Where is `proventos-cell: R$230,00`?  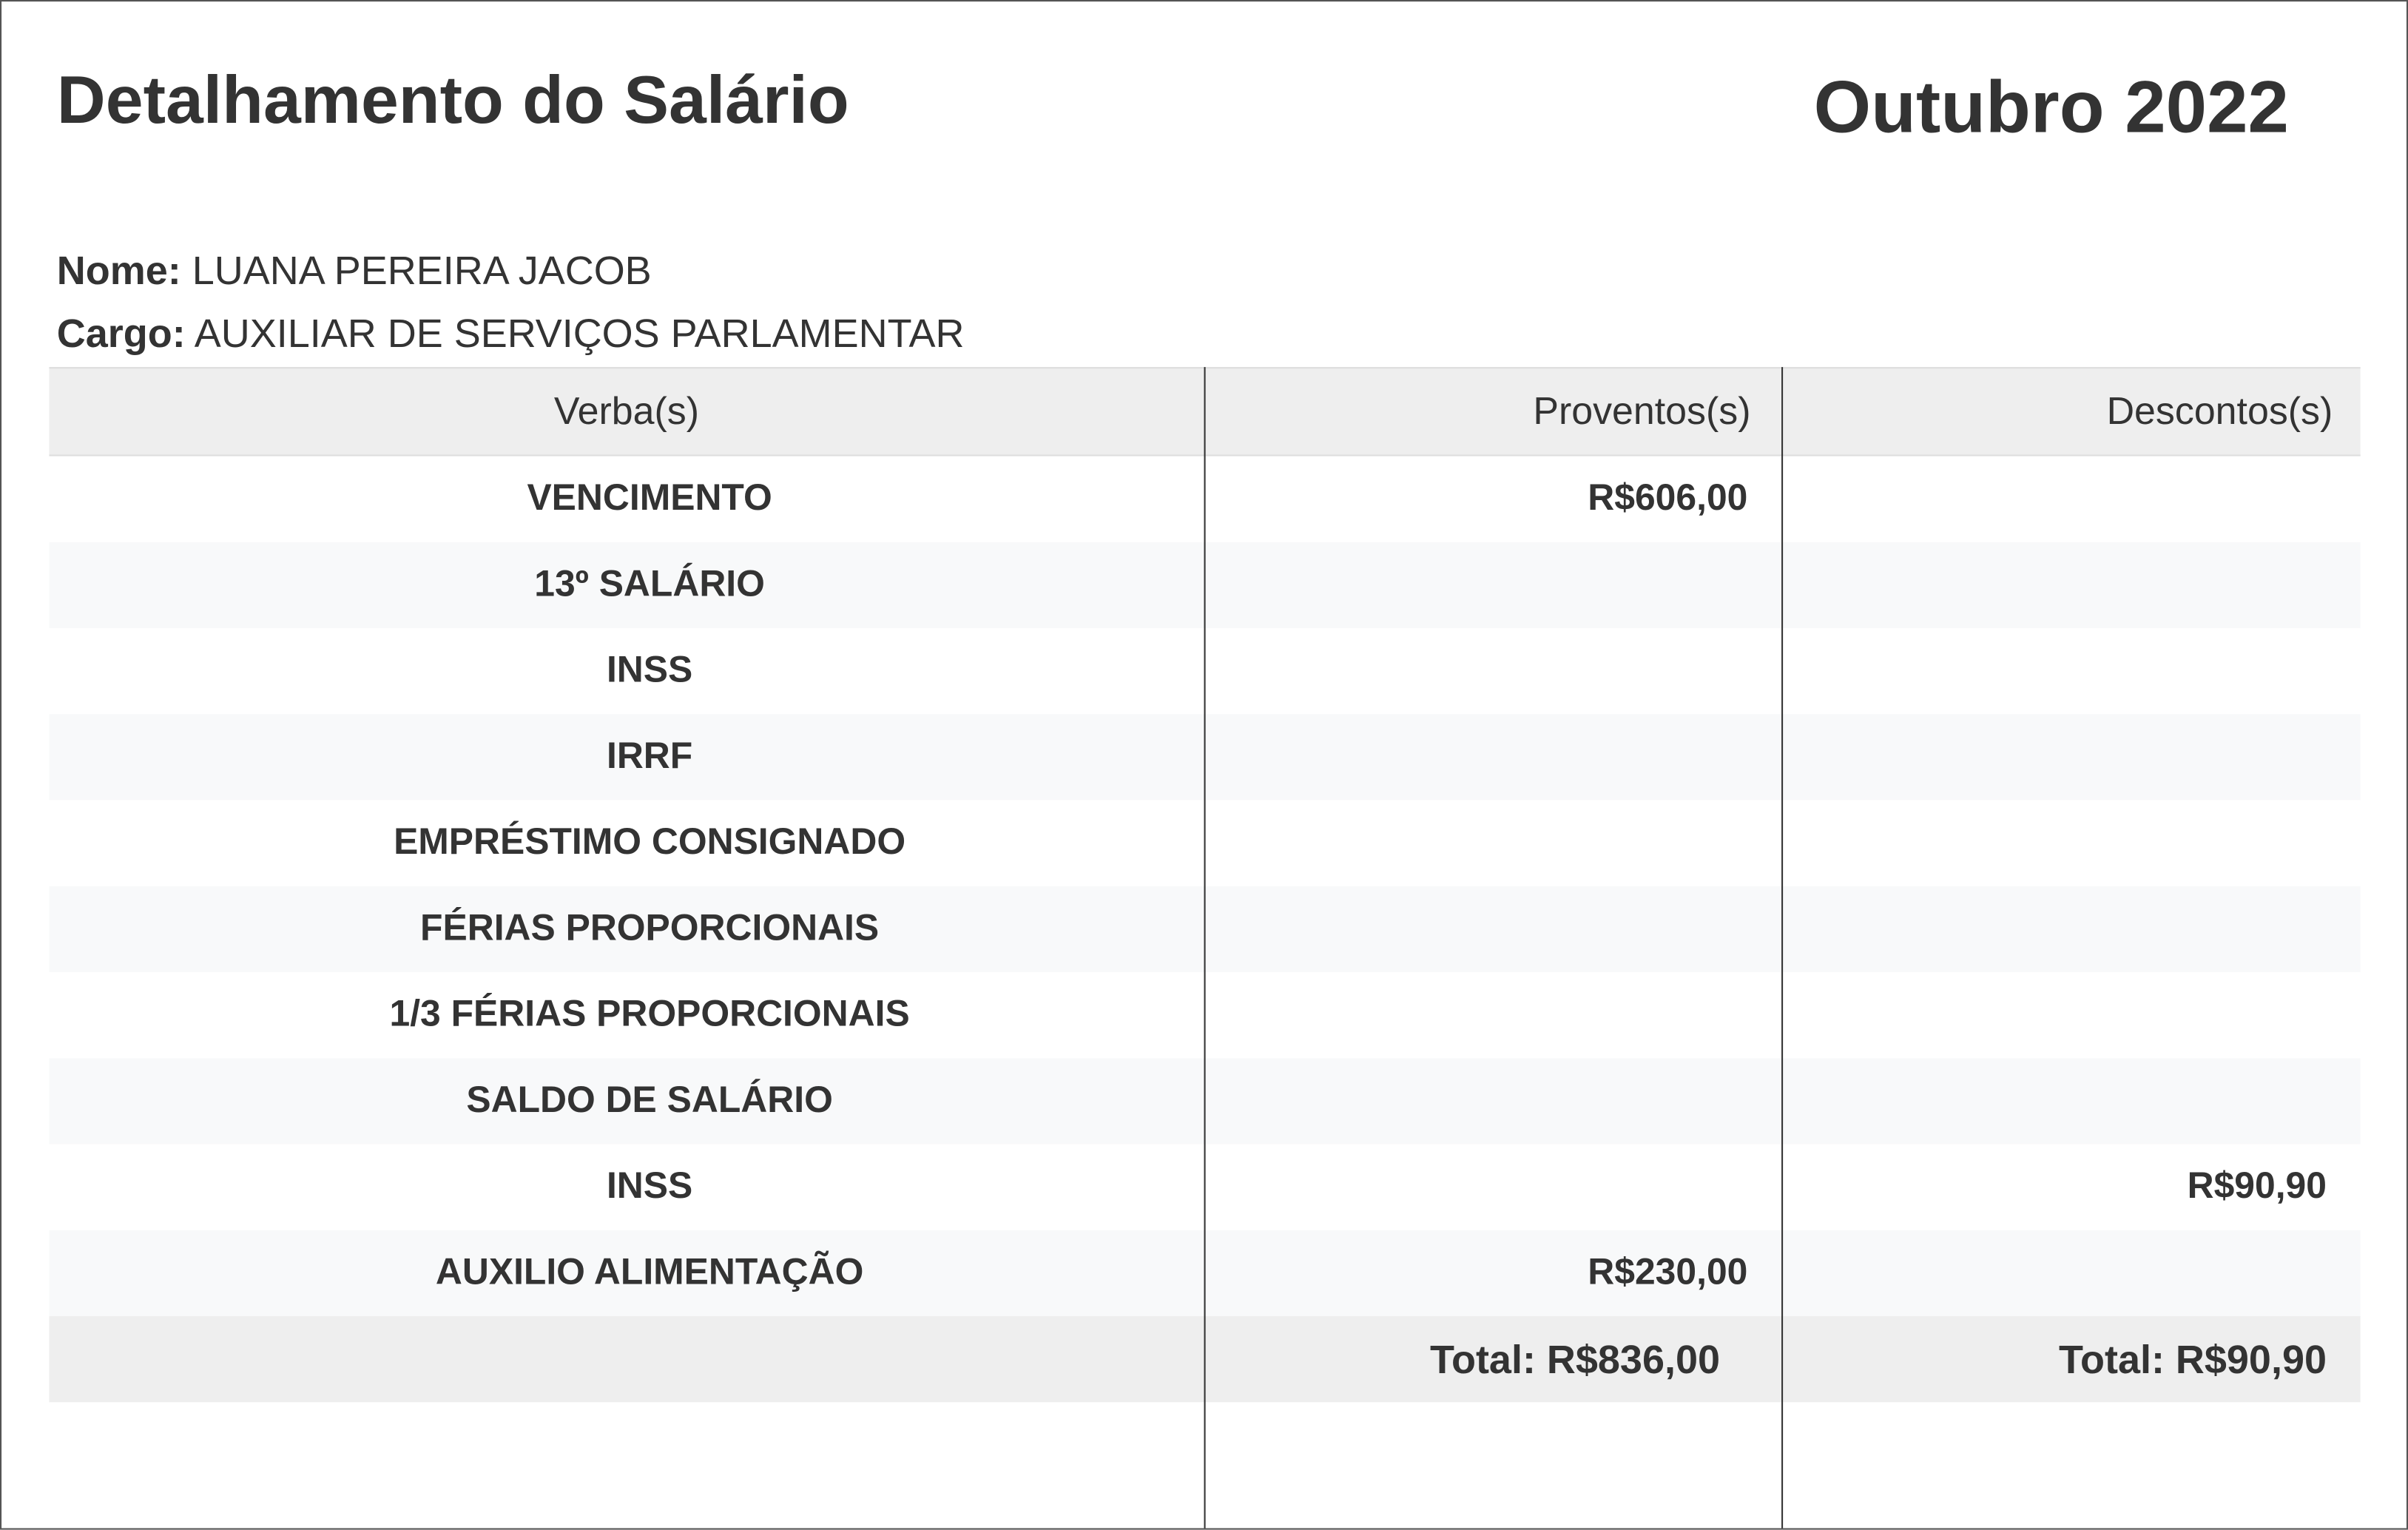
proventos-cell: R$230,00 is located at coordinates (1668, 1272).